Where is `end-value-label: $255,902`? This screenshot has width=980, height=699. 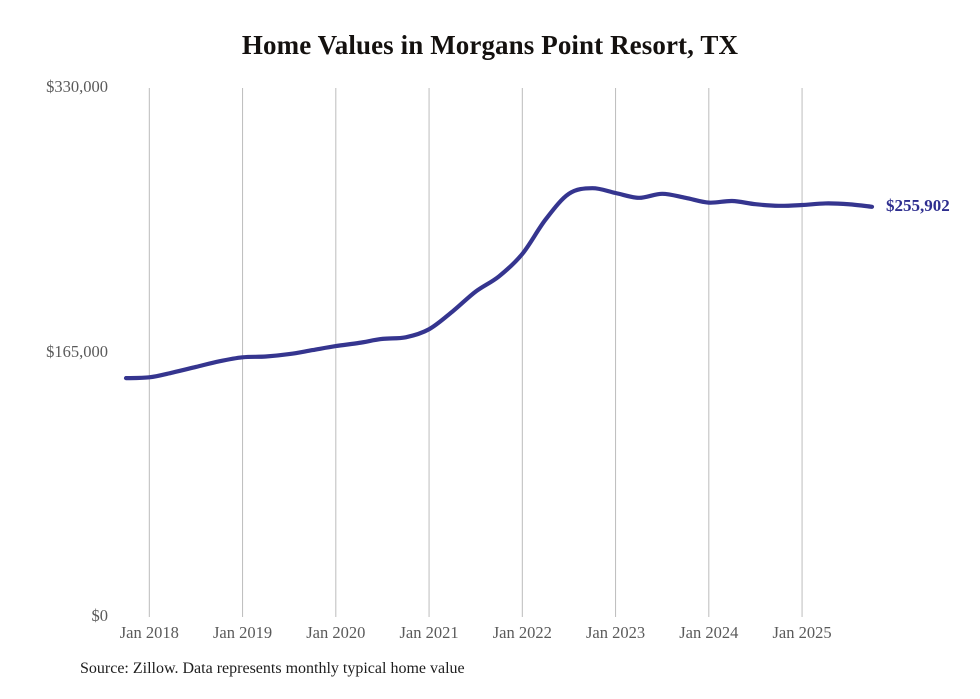 end-value-label: $255,902 is located at coordinates (918, 205).